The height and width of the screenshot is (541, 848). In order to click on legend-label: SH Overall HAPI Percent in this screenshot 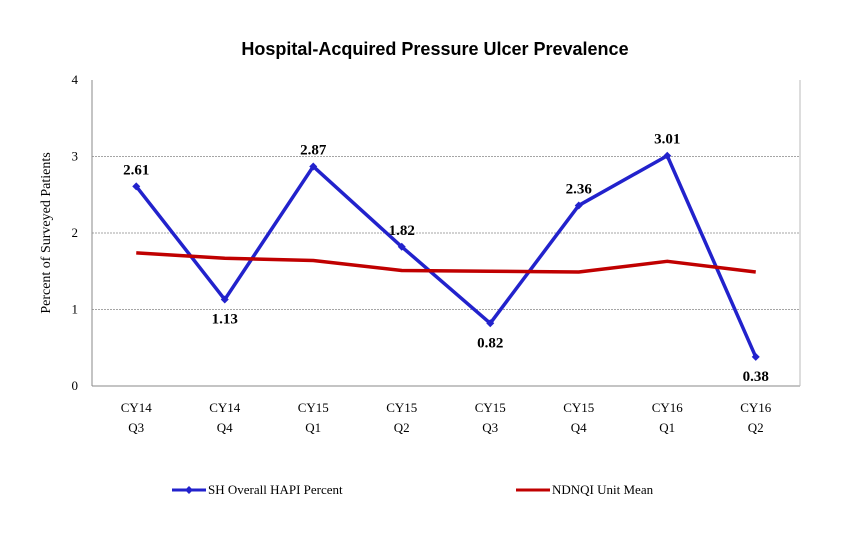, I will do `click(275, 489)`.